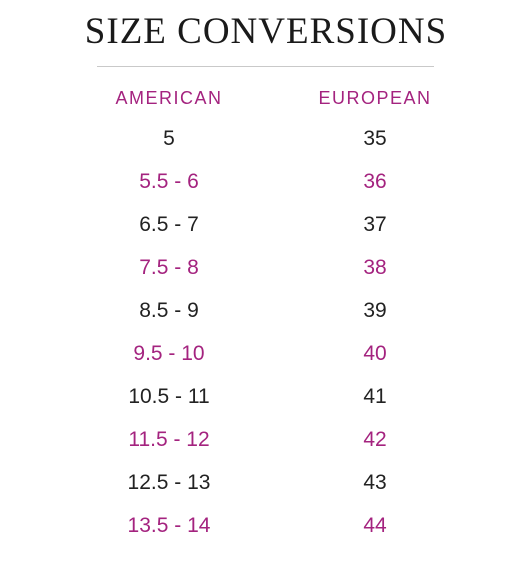  I want to click on table-row: 8.5 - 9 39, so click(266, 310).